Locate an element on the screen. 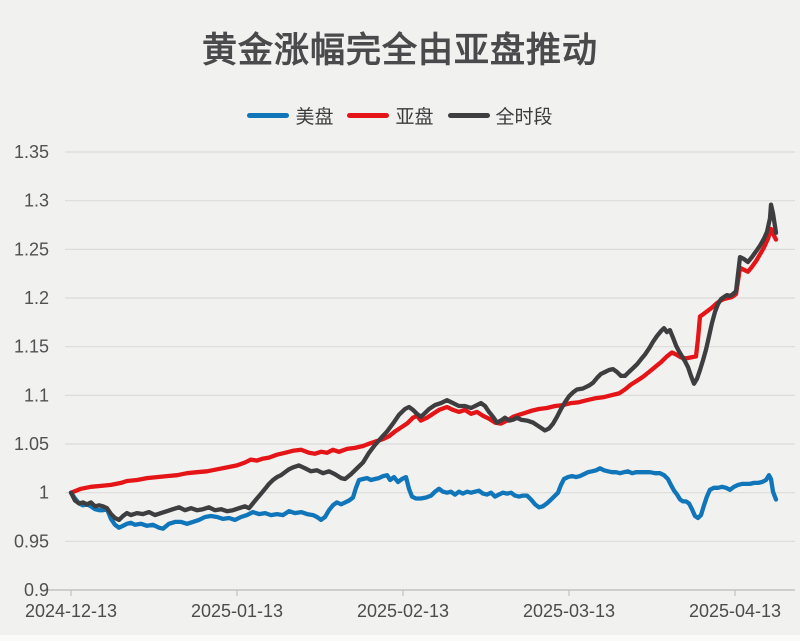 The image size is (800, 641). x-tick-label: 2025-02-13 is located at coordinates (403, 611).